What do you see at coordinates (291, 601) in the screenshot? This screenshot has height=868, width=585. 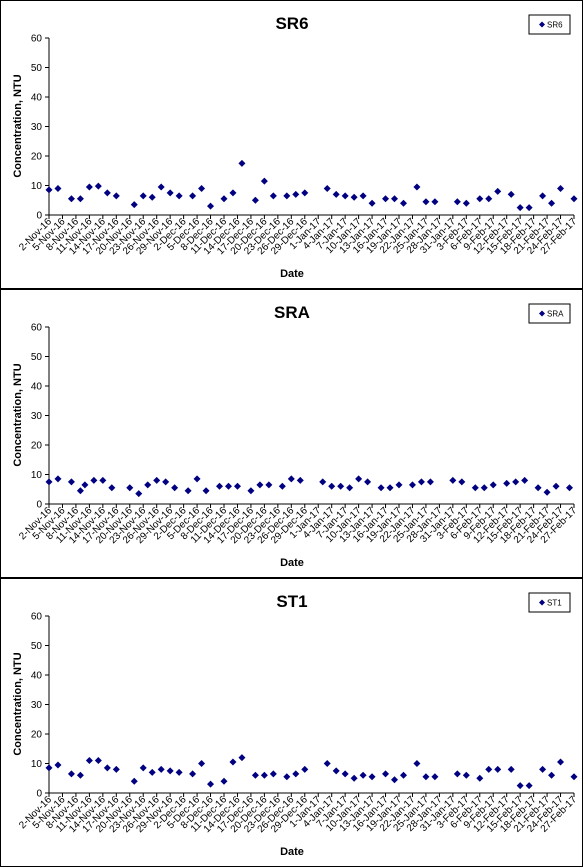 I see `chart-title: ST1` at bounding box center [291, 601].